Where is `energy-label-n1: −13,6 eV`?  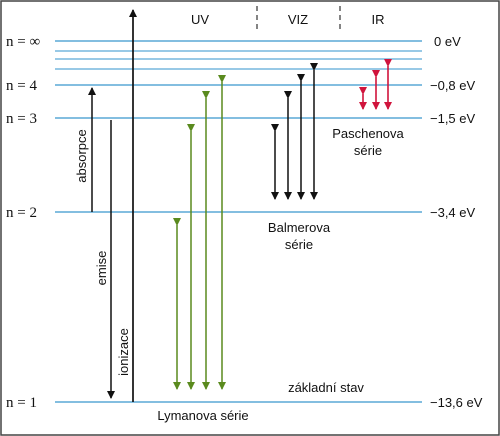 energy-label-n1: −13,6 eV is located at coordinates (456, 402).